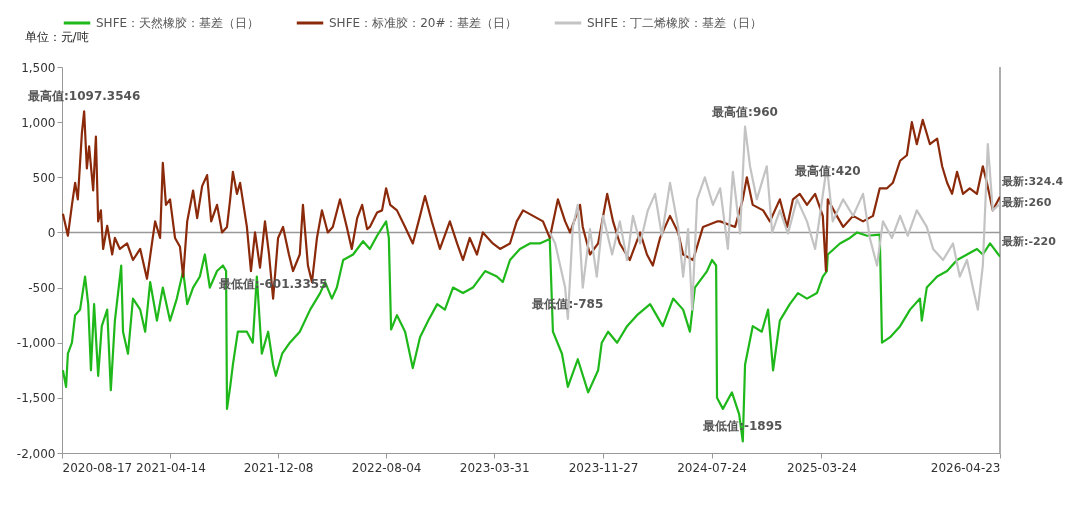 The width and height of the screenshot is (1072, 524). Describe the element at coordinates (423, 23) in the screenshot. I see `legend-label: SHFE：标准胶：20#：基差（日）` at that location.